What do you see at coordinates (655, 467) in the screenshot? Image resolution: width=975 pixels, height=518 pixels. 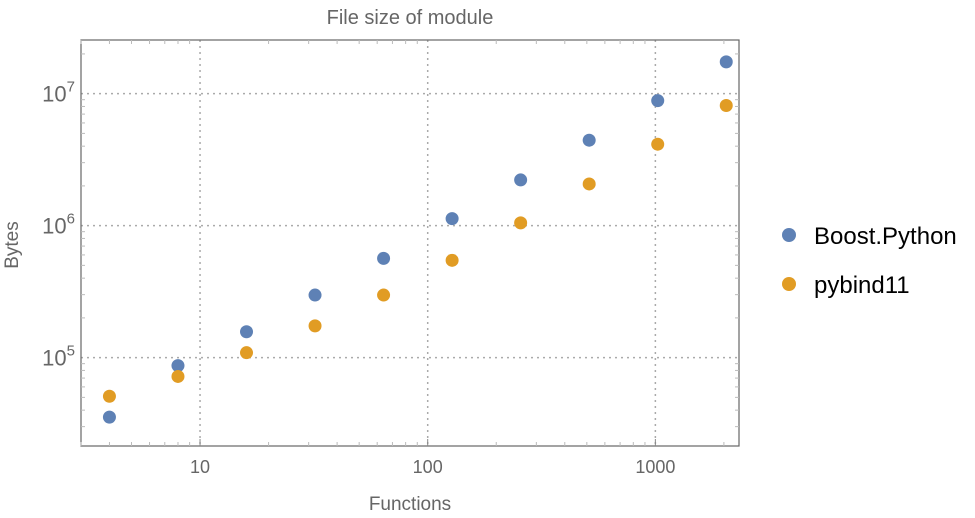 I see `x-tick-label: 1000` at bounding box center [655, 467].